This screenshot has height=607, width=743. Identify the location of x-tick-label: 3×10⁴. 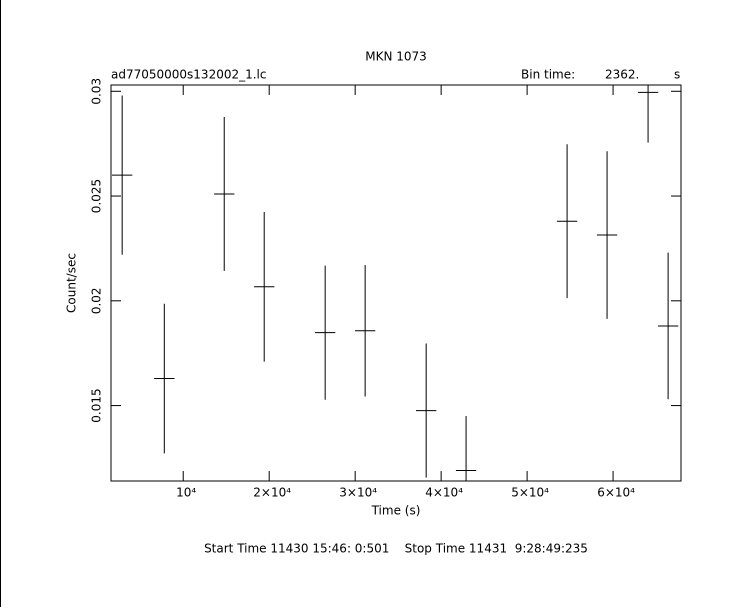
(358, 493).